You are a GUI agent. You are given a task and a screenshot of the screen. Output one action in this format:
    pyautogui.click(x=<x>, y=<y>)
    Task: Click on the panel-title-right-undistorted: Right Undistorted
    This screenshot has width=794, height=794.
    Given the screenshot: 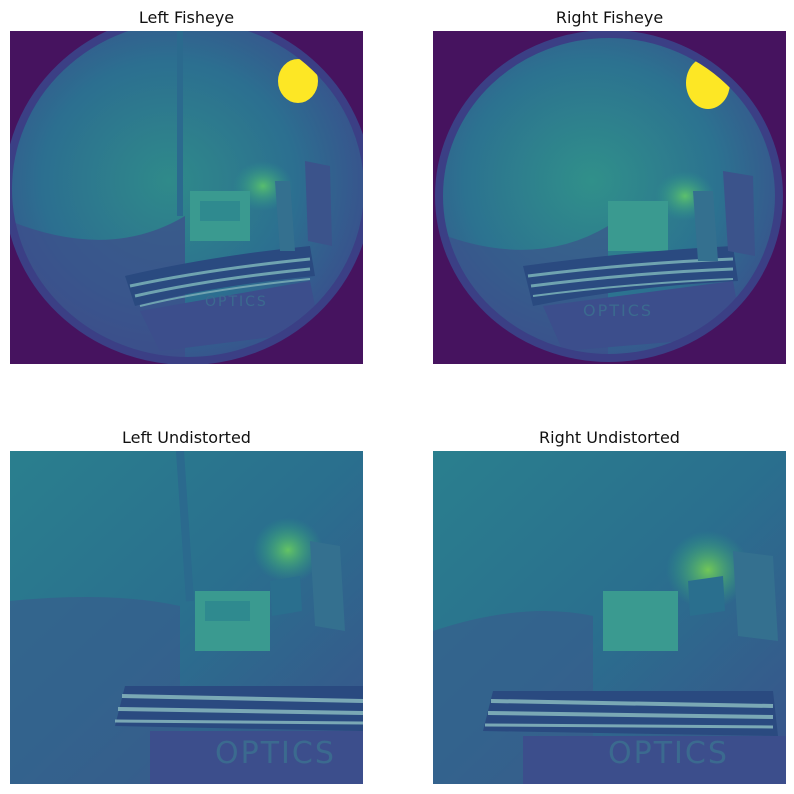 What is the action you would take?
    pyautogui.click(x=609, y=437)
    